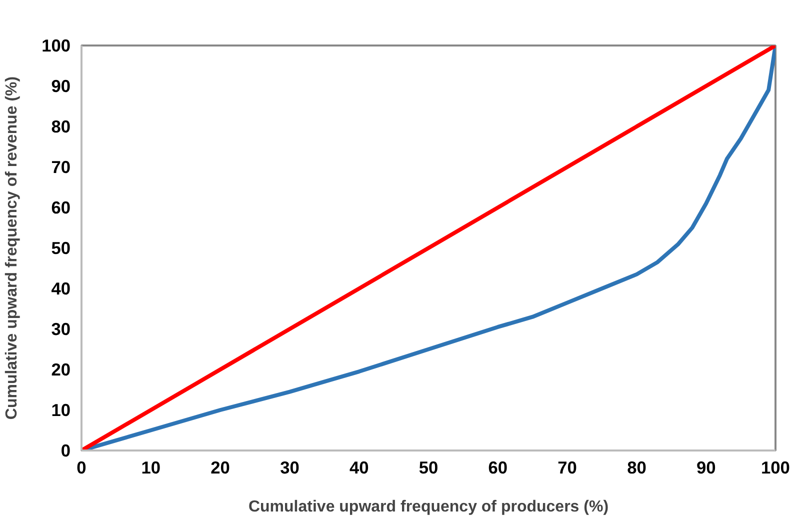 Image resolution: width=802 pixels, height=520 pixels. What do you see at coordinates (61, 248) in the screenshot?
I see `y-tick-label: 50` at bounding box center [61, 248].